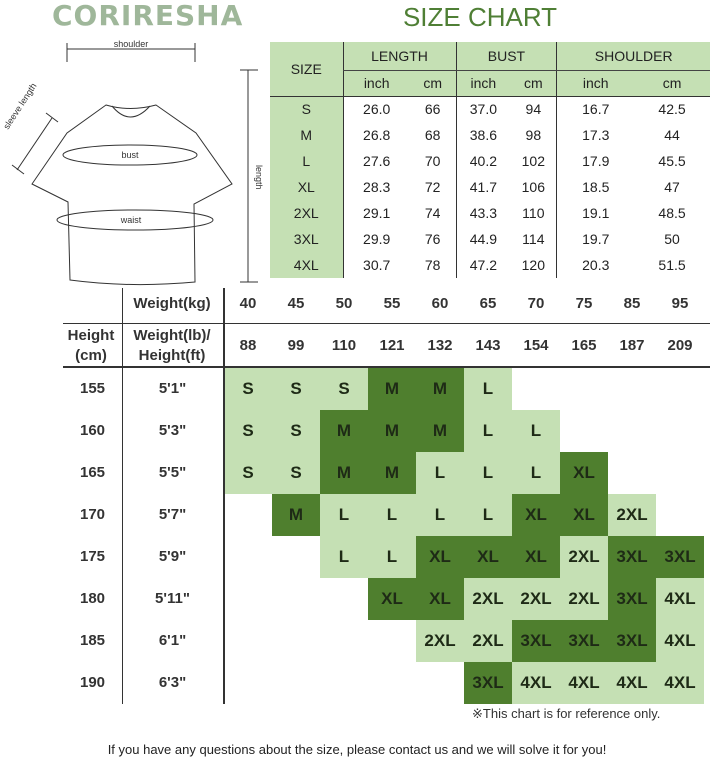 The height and width of the screenshot is (762, 714). I want to click on value-cell: 29.9, so click(376, 239).